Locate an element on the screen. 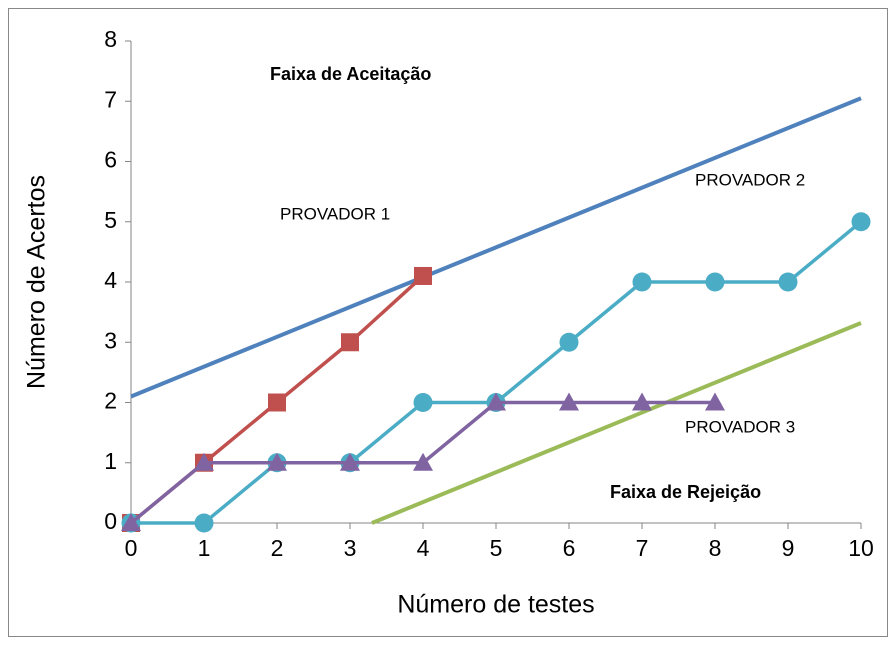  x-tick-label: 1 is located at coordinates (204, 548).